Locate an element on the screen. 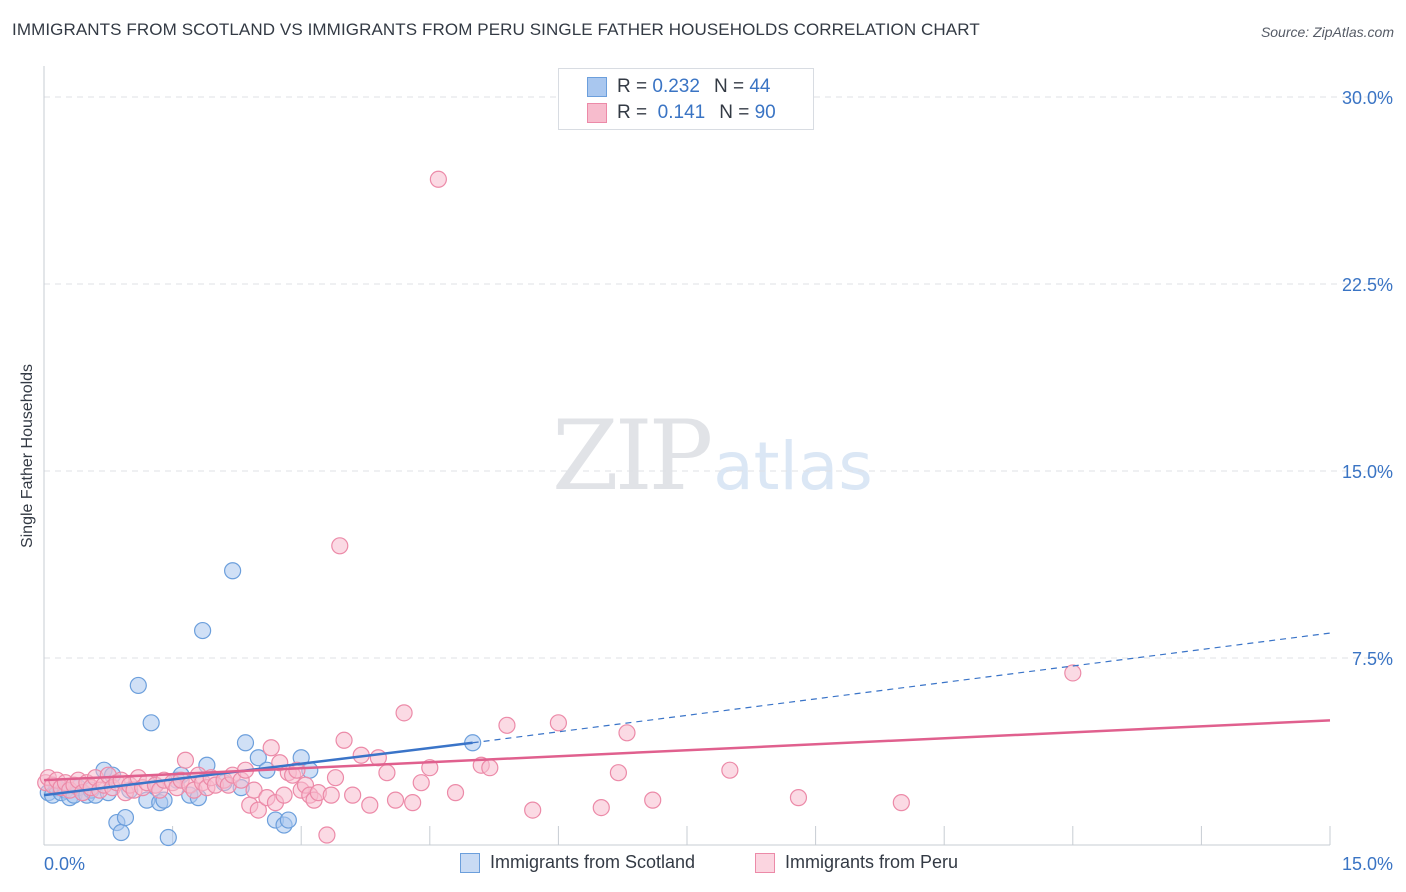  zipatlas-watermark: ZIPatlas is located at coordinates (712, 456).